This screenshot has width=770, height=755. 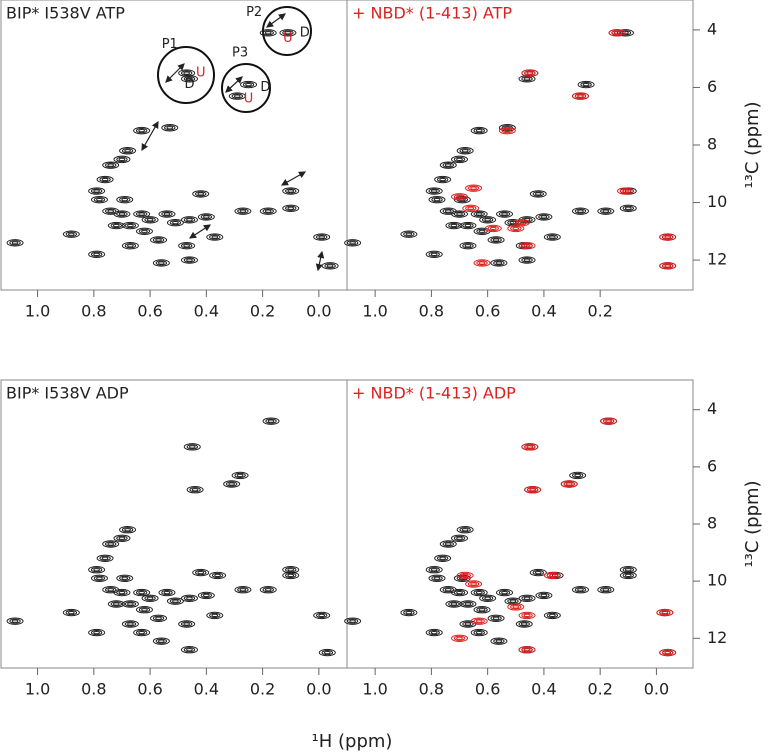 I want to click on panel-title: + NBD* (1-413) ADP, so click(x=434, y=393).